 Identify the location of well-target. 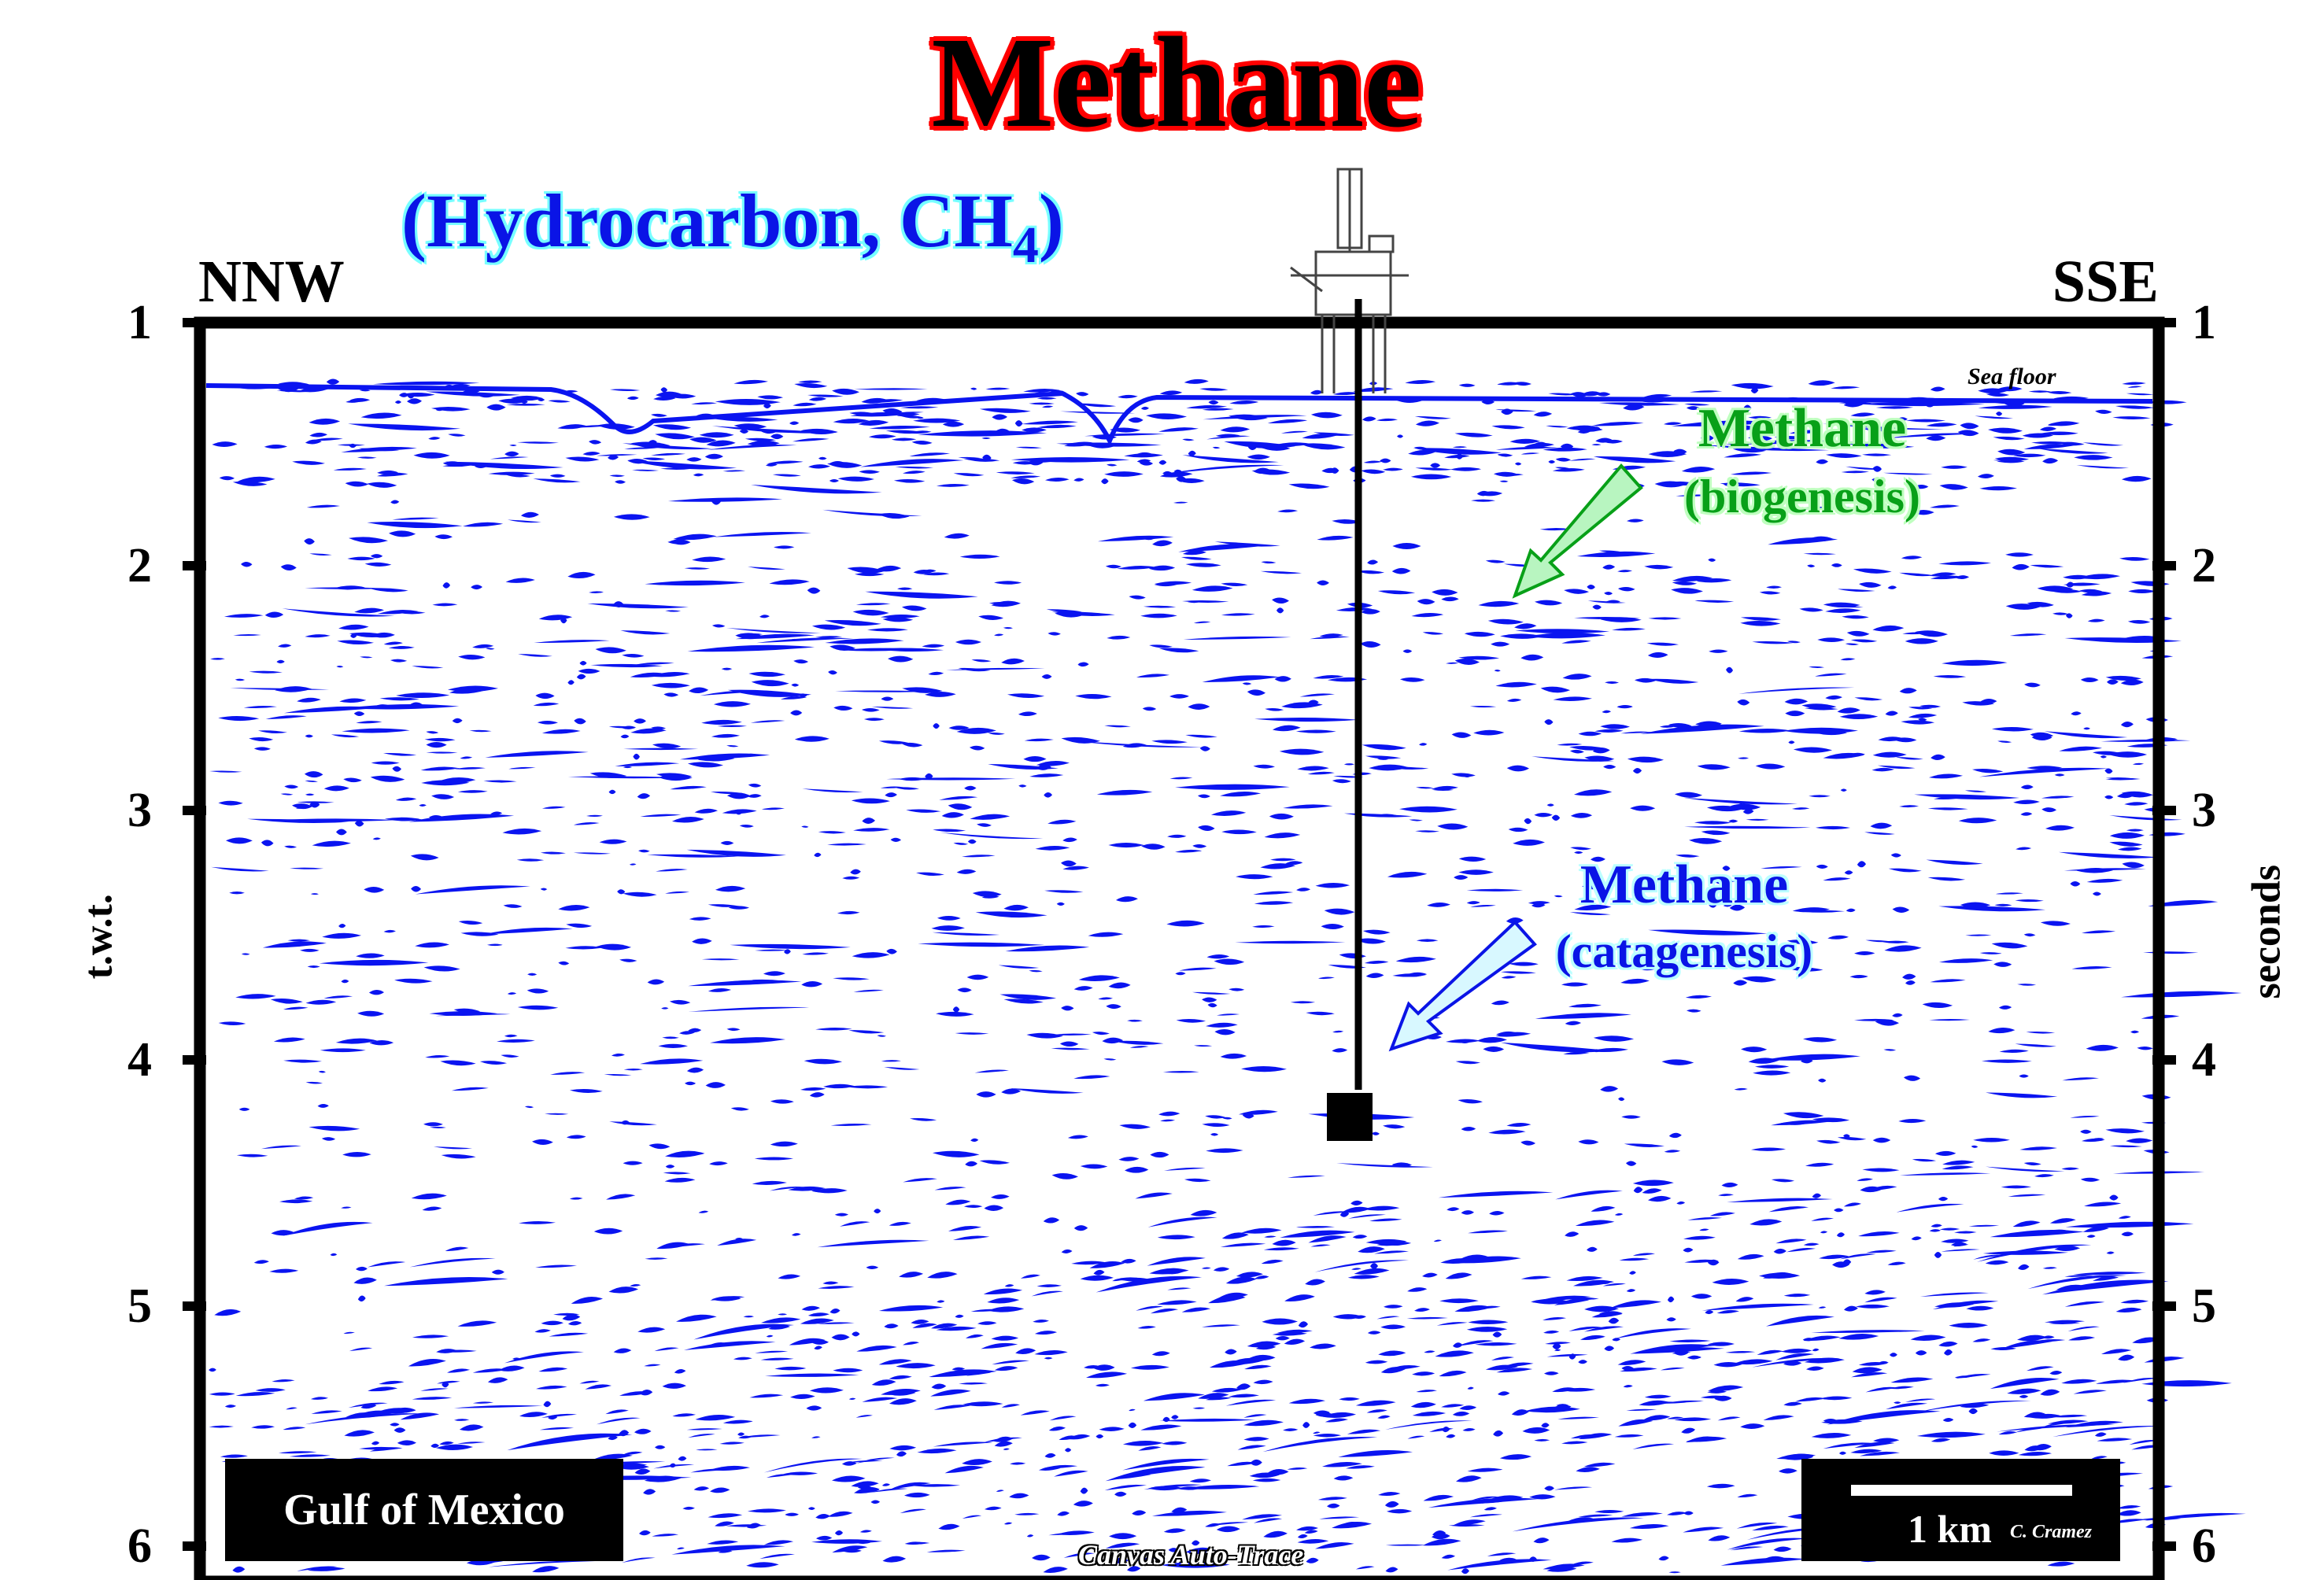
(1350, 1117).